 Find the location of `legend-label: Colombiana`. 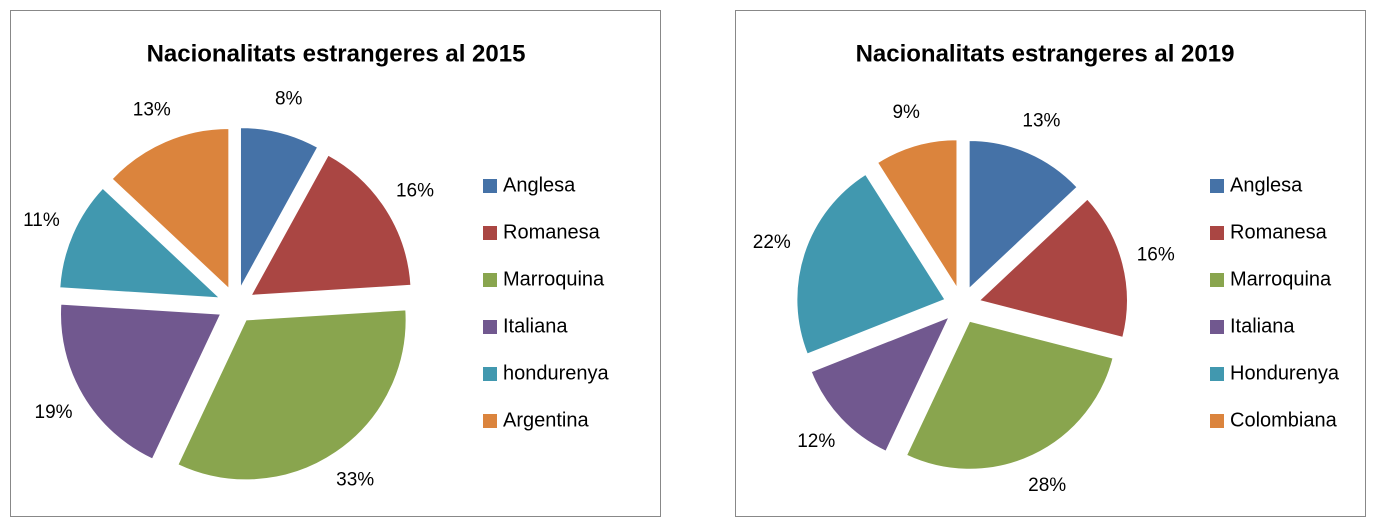

legend-label: Colombiana is located at coordinates (1284, 420).